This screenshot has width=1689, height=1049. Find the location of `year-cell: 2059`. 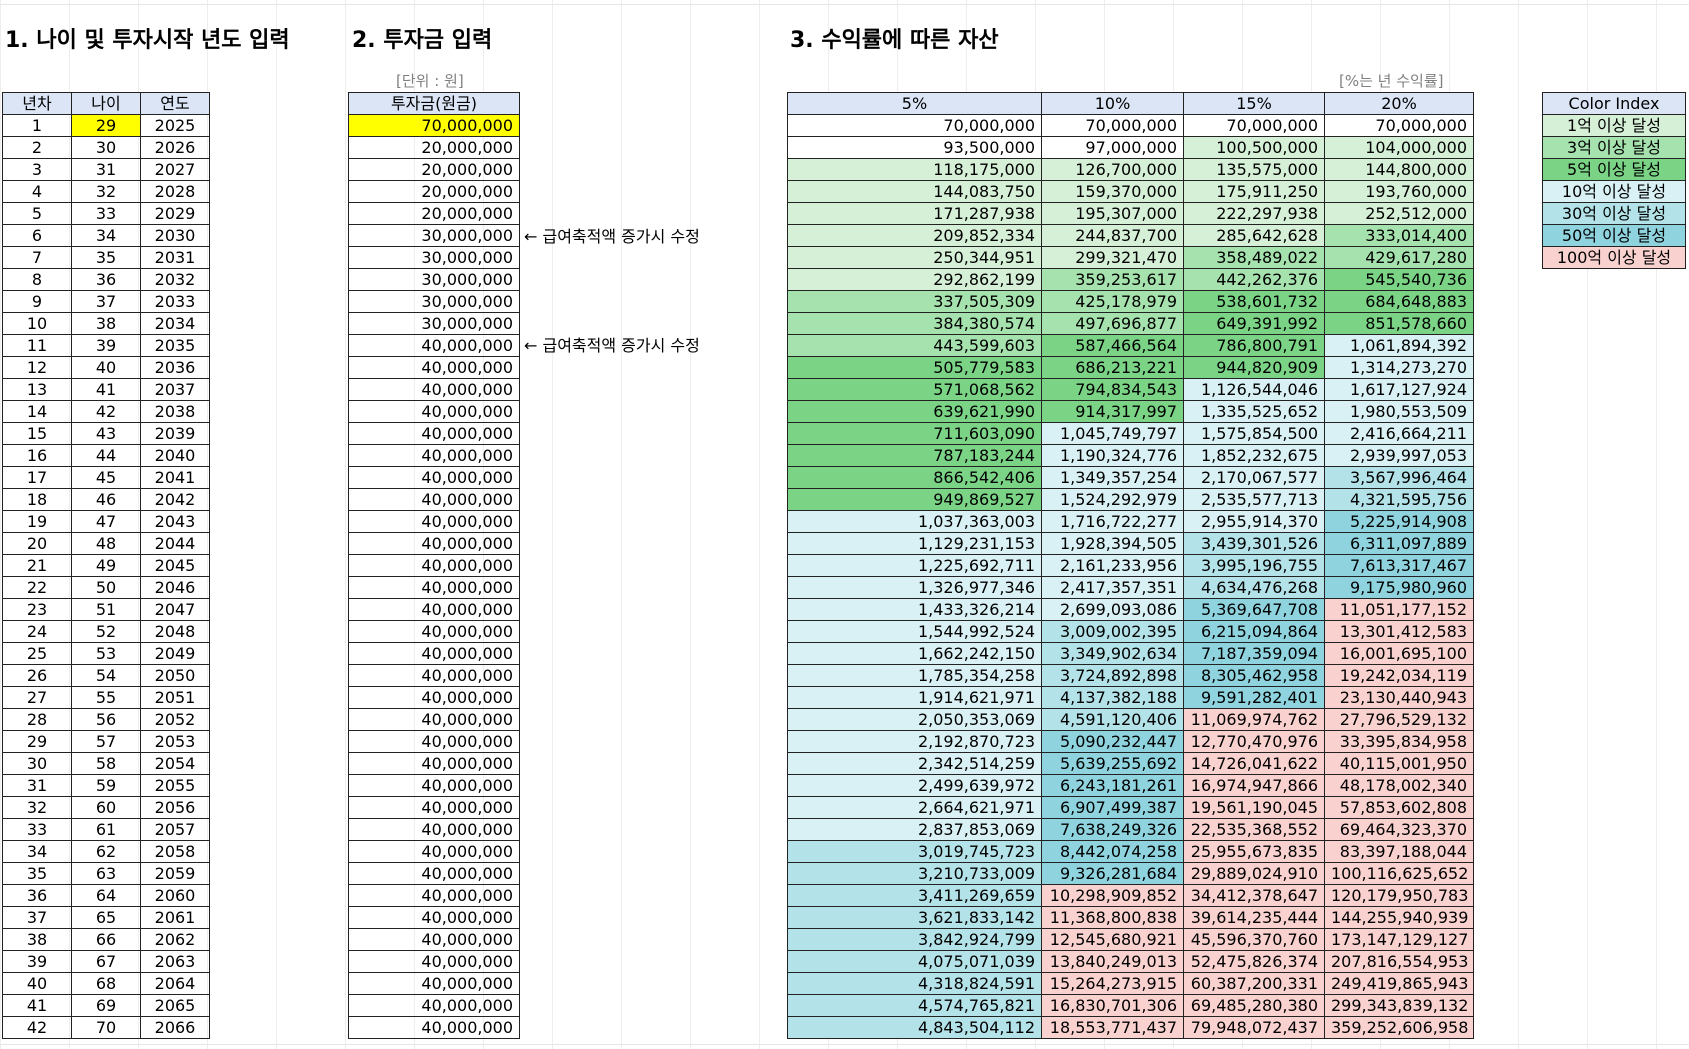

year-cell: 2059 is located at coordinates (175, 873).